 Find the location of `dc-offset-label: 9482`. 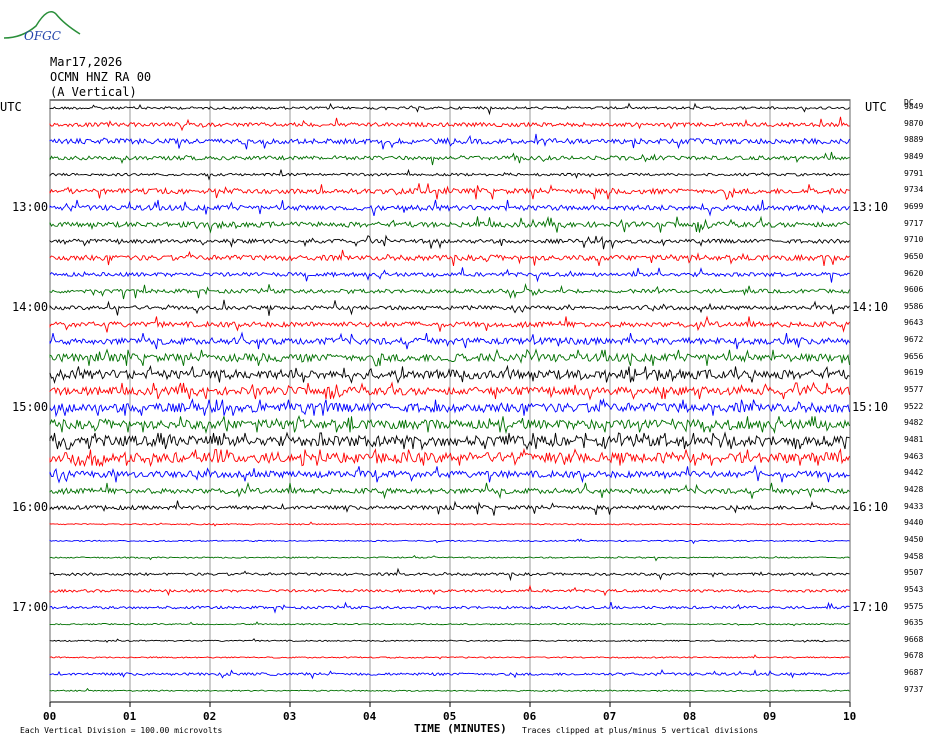

dc-offset-label: 9482 is located at coordinates (914, 423).